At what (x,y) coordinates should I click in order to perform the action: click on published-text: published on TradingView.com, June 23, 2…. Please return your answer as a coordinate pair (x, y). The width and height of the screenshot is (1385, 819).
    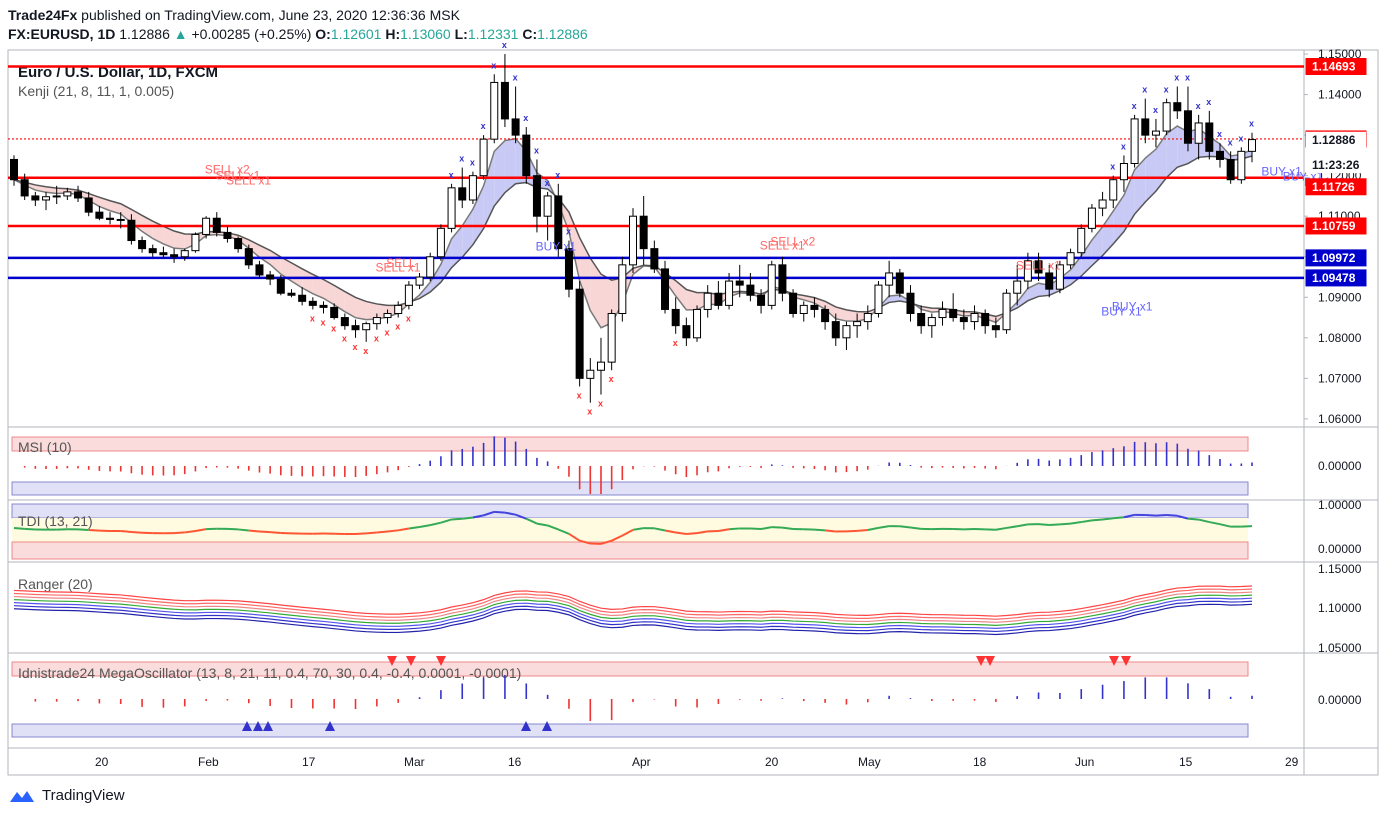
    Looking at the image, I should click on (270, 15).